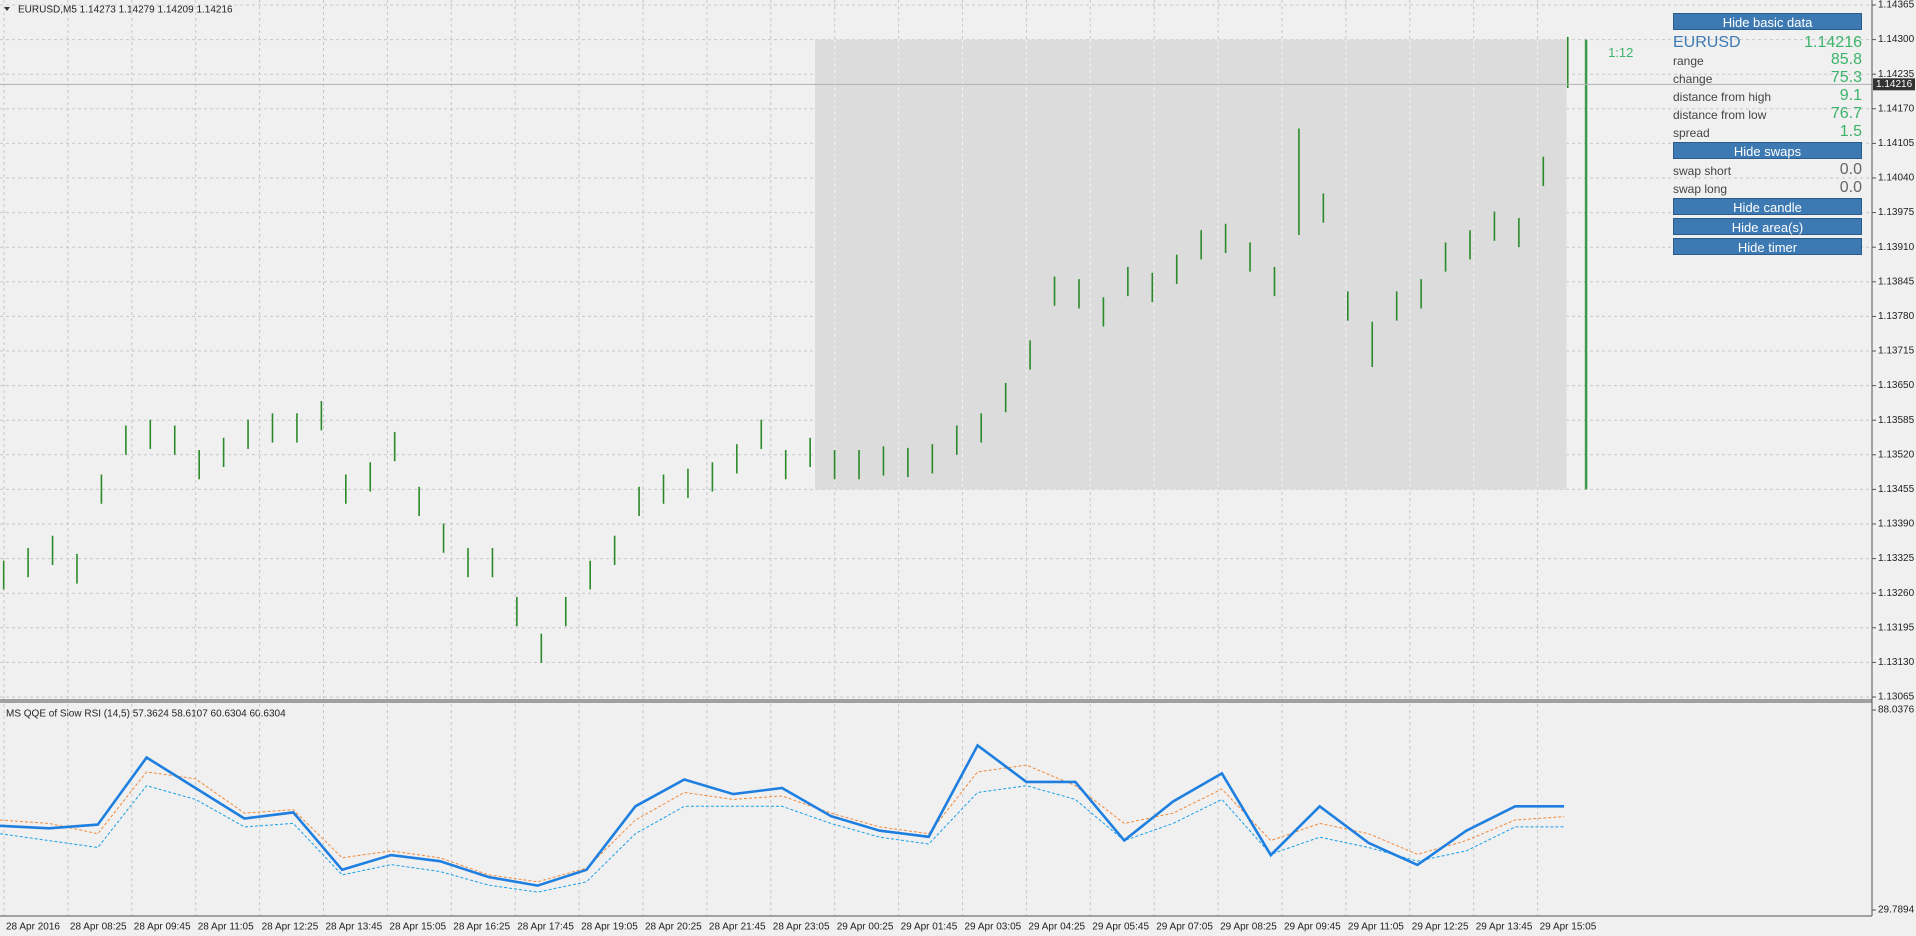 This screenshot has height=936, width=1916. What do you see at coordinates (545, 927) in the screenshot?
I see `x-tick-label: 28 Apr 17:45` at bounding box center [545, 927].